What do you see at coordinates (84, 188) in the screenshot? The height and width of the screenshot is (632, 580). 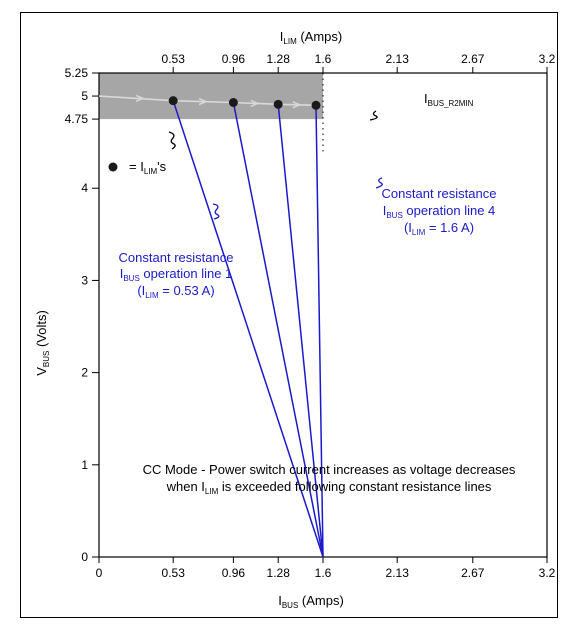 I see `y-tick-label: 4` at bounding box center [84, 188].